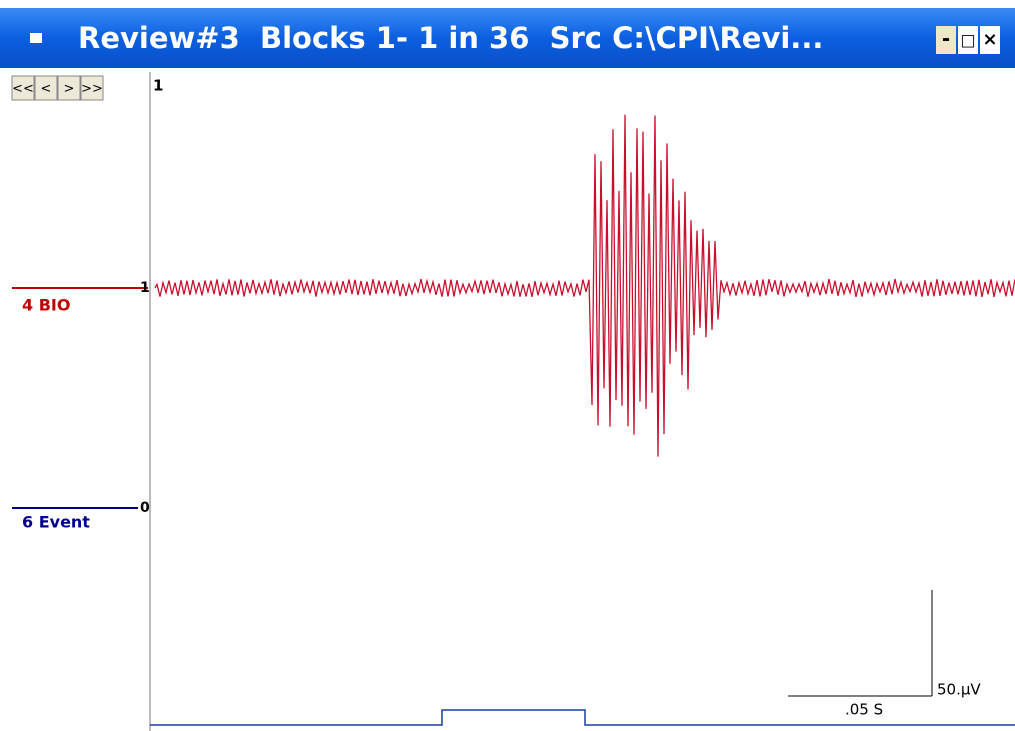  What do you see at coordinates (145, 508) in the screenshot?
I see `channel-marker: 0` at bounding box center [145, 508].